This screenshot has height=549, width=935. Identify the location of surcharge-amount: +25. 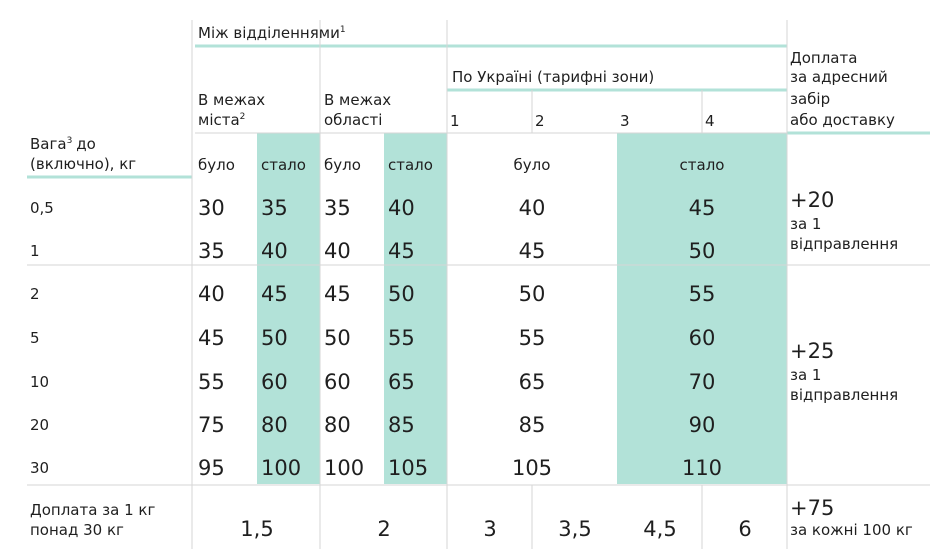
(812, 351).